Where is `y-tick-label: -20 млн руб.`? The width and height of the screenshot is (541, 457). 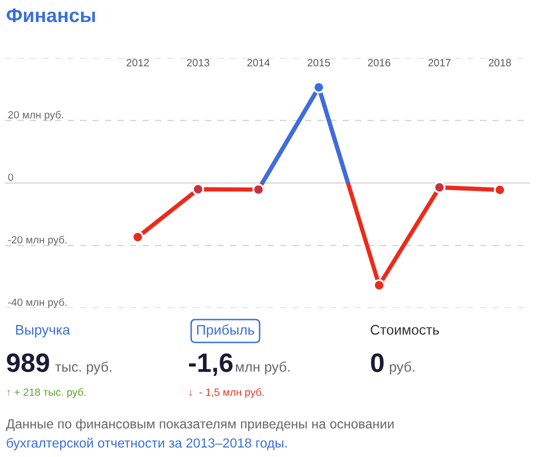 y-tick-label: -20 млн руб. is located at coordinates (37, 241).